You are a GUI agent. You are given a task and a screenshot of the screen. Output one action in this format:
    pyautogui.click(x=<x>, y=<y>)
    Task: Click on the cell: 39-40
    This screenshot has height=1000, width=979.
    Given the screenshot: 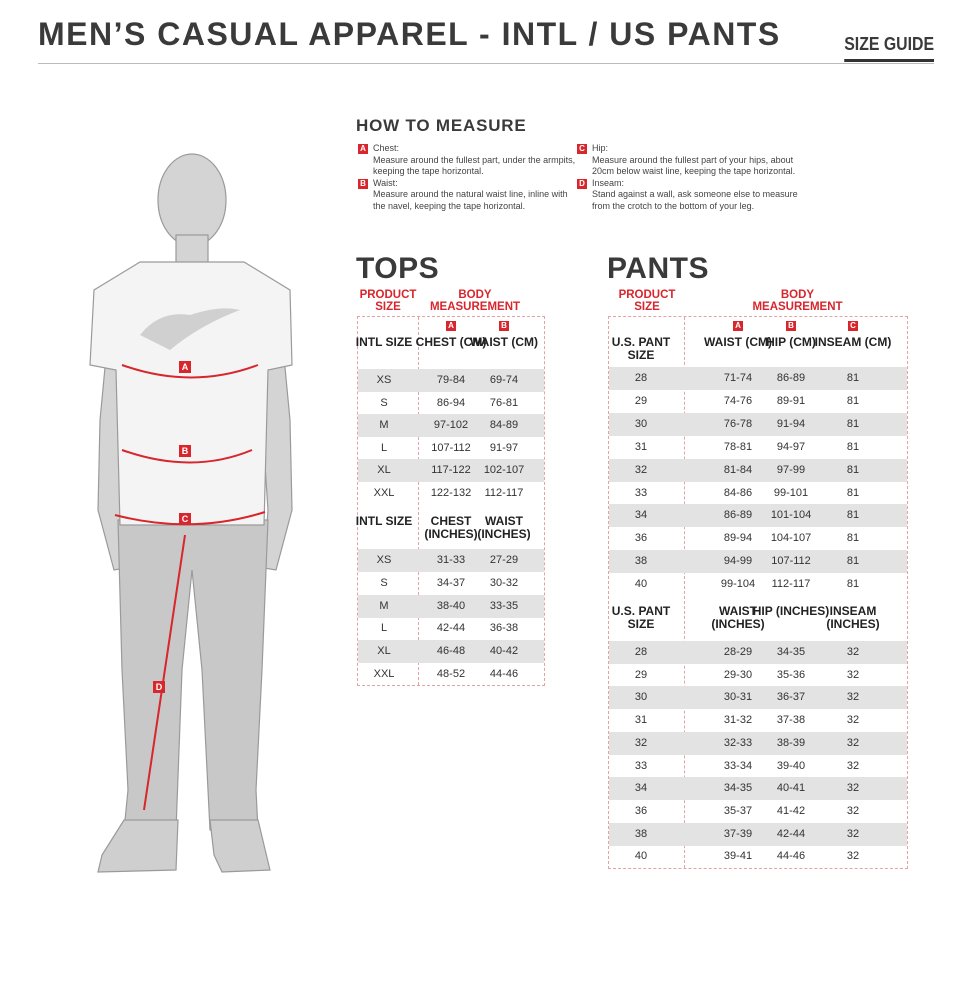 What is the action you would take?
    pyautogui.click(x=791, y=765)
    